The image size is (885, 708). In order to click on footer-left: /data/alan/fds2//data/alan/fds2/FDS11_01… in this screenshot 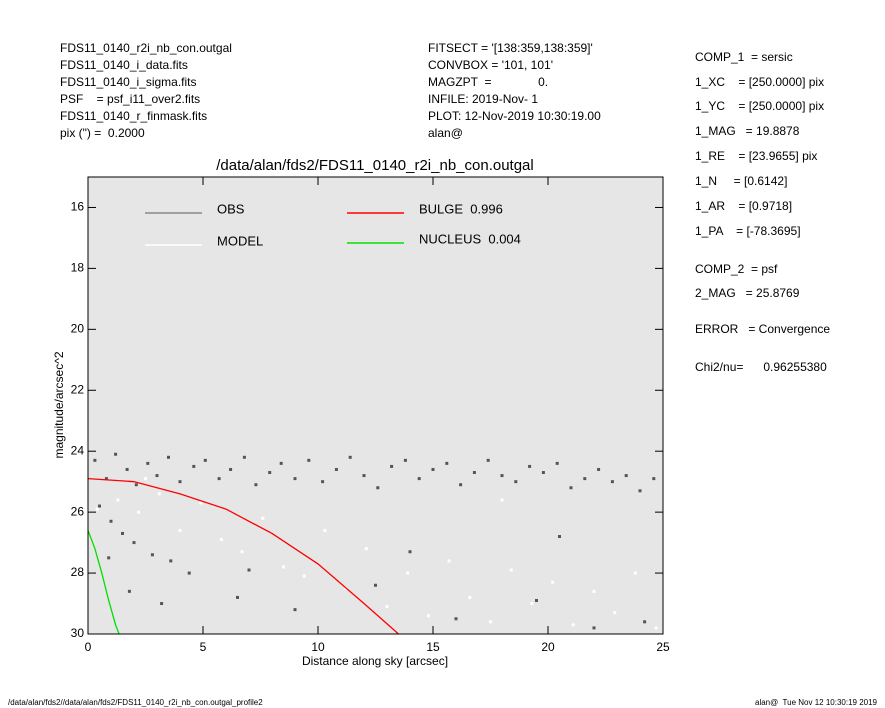, I will do `click(135, 702)`.